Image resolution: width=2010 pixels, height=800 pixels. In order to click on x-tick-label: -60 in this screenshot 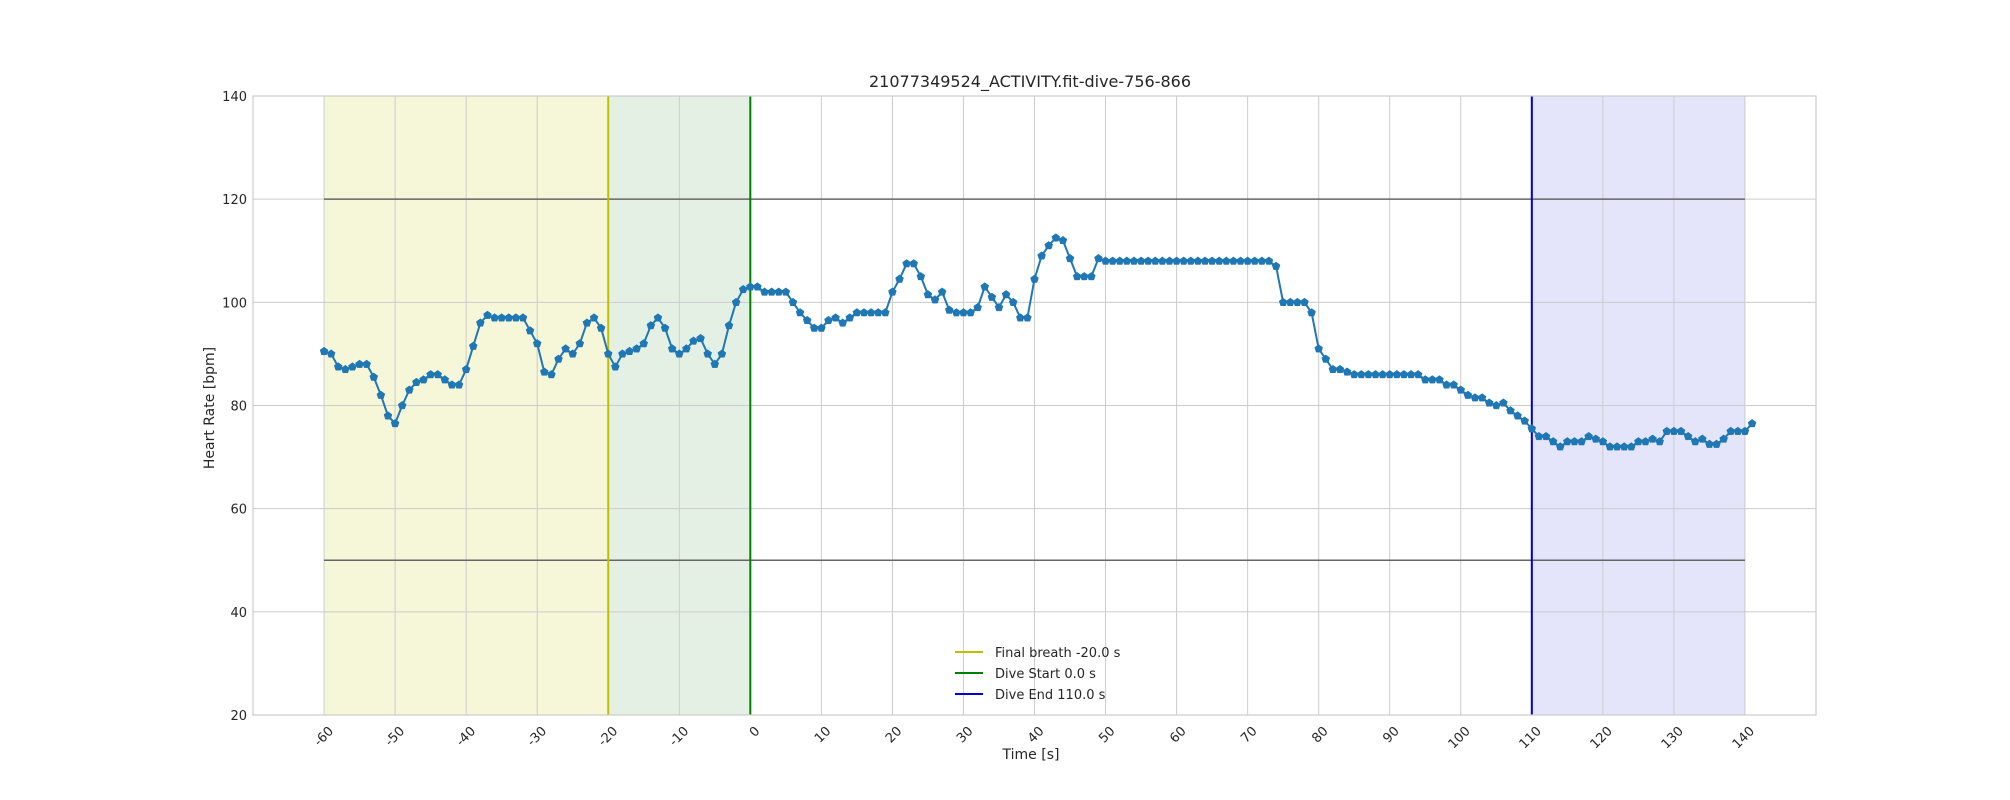, I will do `click(324, 737)`.